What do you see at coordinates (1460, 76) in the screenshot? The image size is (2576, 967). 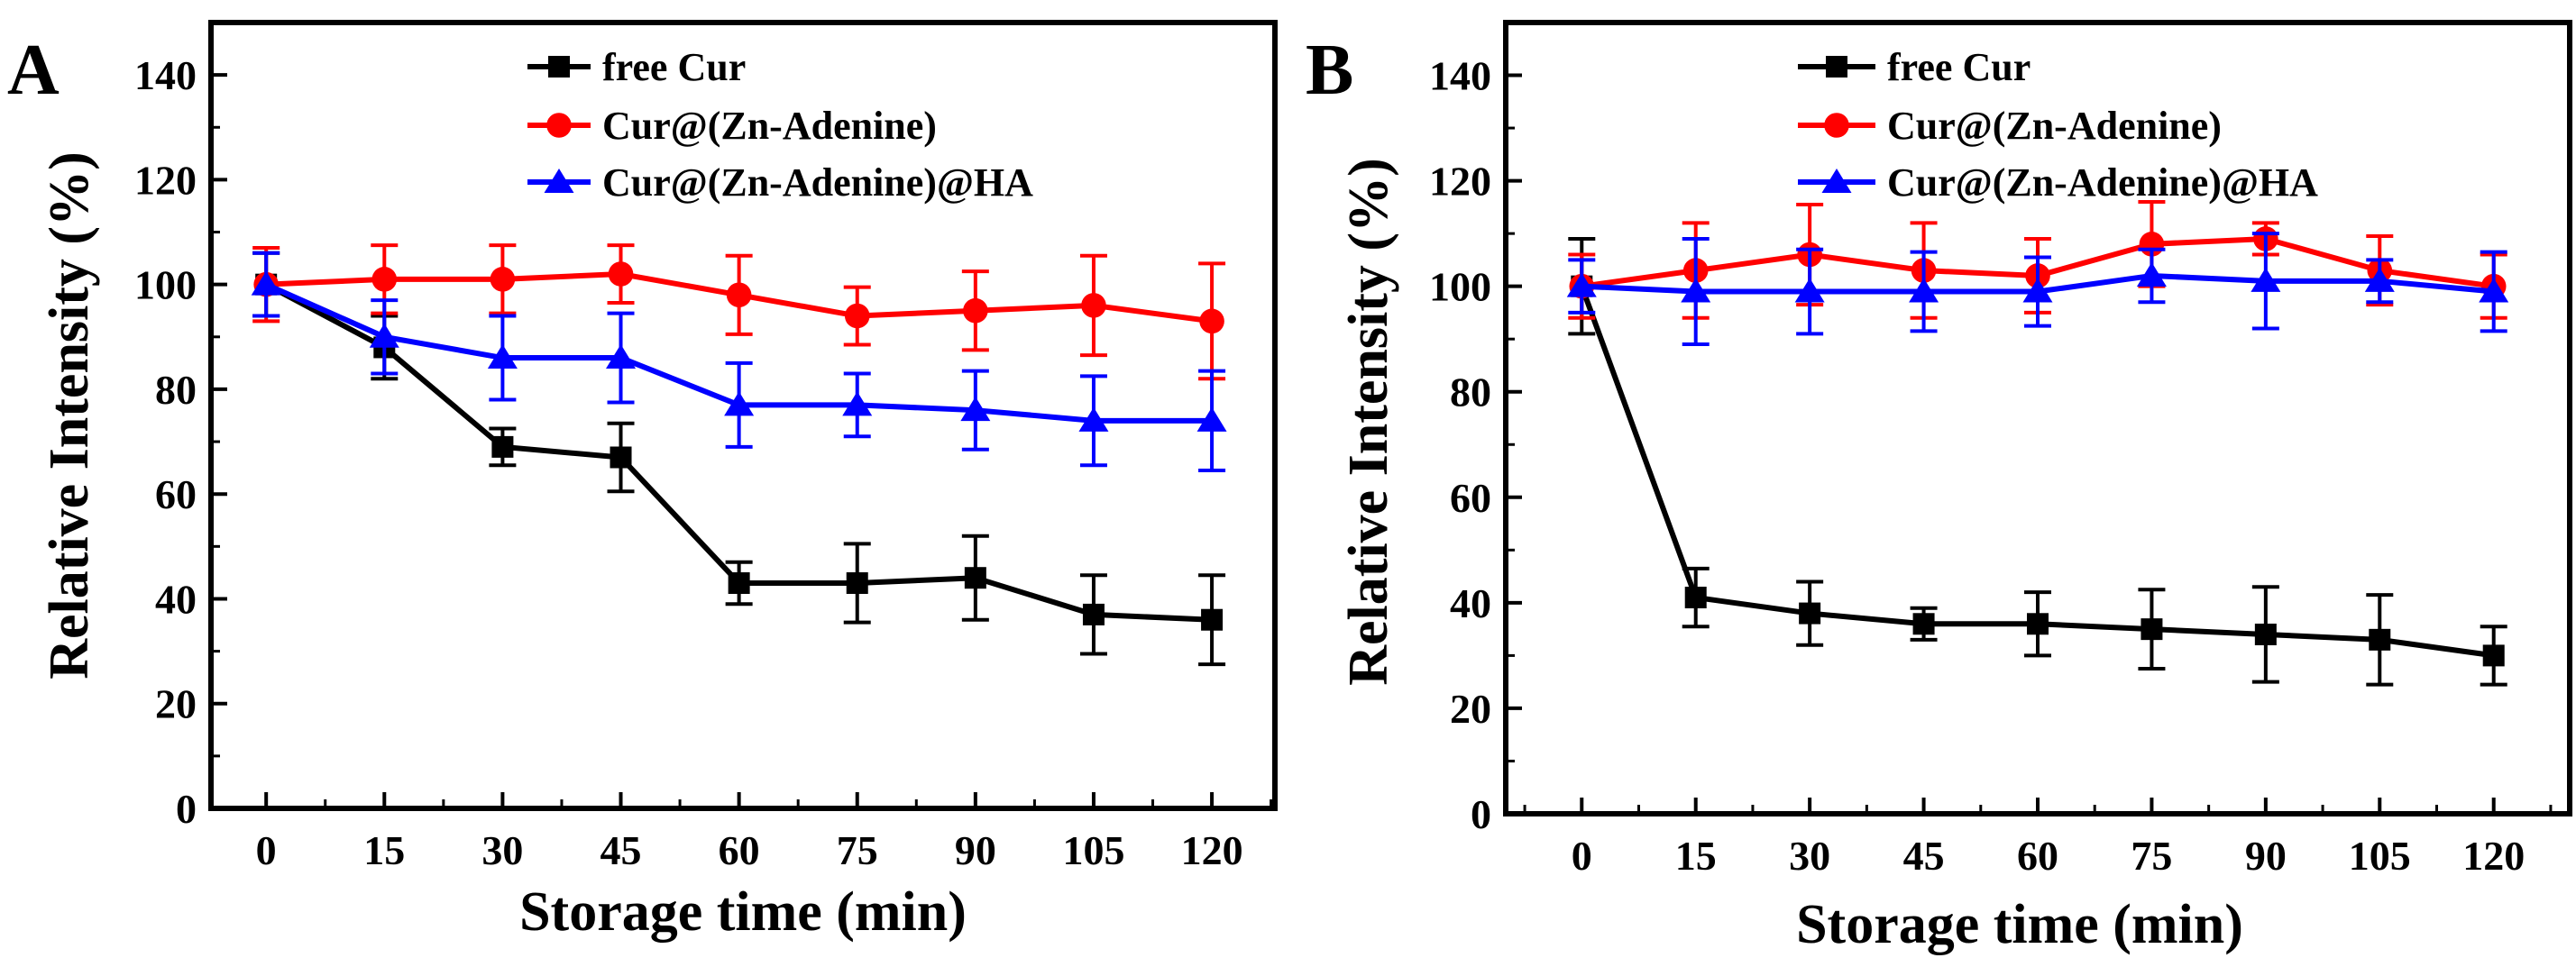 I see `y-tick-label: 140` at bounding box center [1460, 76].